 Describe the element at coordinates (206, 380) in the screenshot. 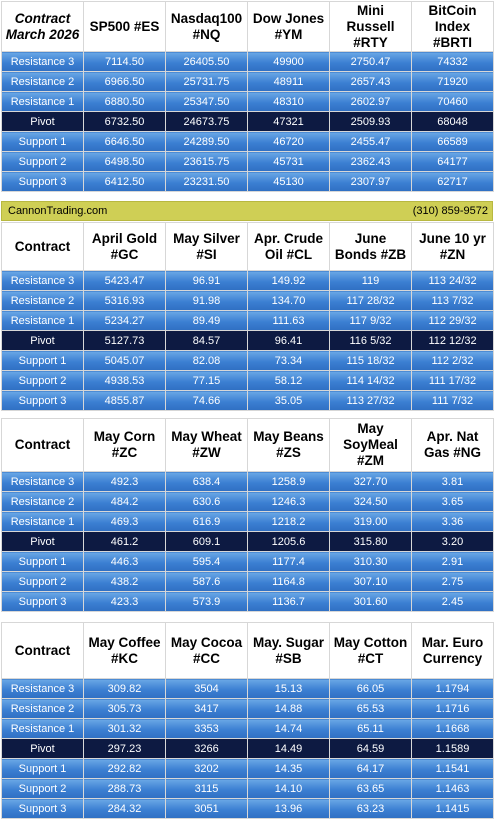

I see `level-value: 77.15` at that location.